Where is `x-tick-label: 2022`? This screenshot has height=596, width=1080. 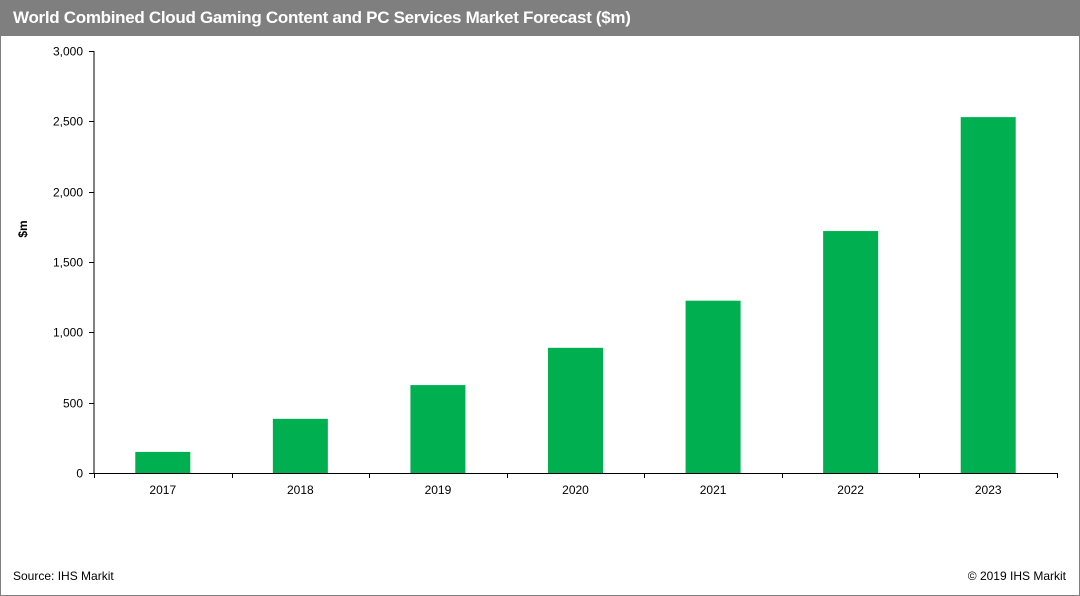 x-tick-label: 2022 is located at coordinates (850, 490).